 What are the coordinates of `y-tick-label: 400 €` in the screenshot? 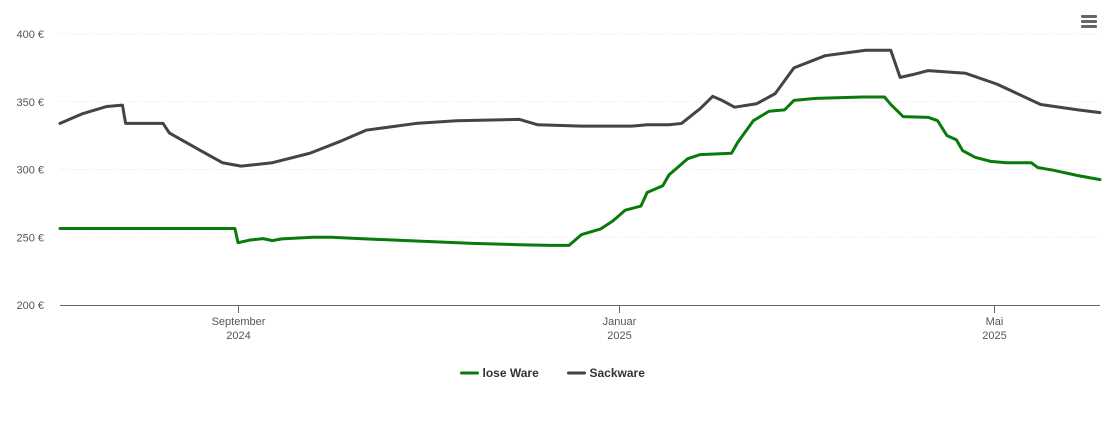 It's located at (30, 35).